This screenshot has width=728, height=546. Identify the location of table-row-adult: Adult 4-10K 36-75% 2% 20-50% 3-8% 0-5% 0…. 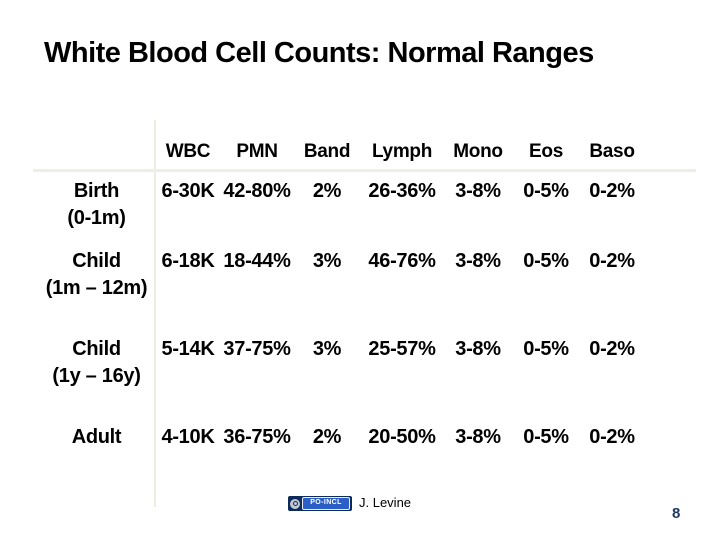
(341, 454).